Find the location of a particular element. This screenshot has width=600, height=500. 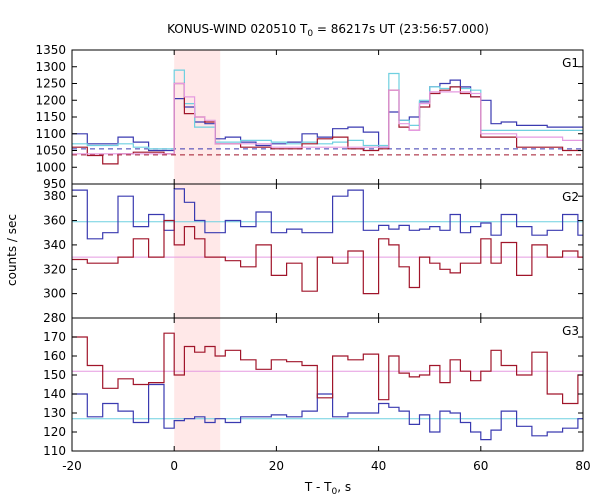

x-tick-label: 40 is located at coordinates (378, 466).